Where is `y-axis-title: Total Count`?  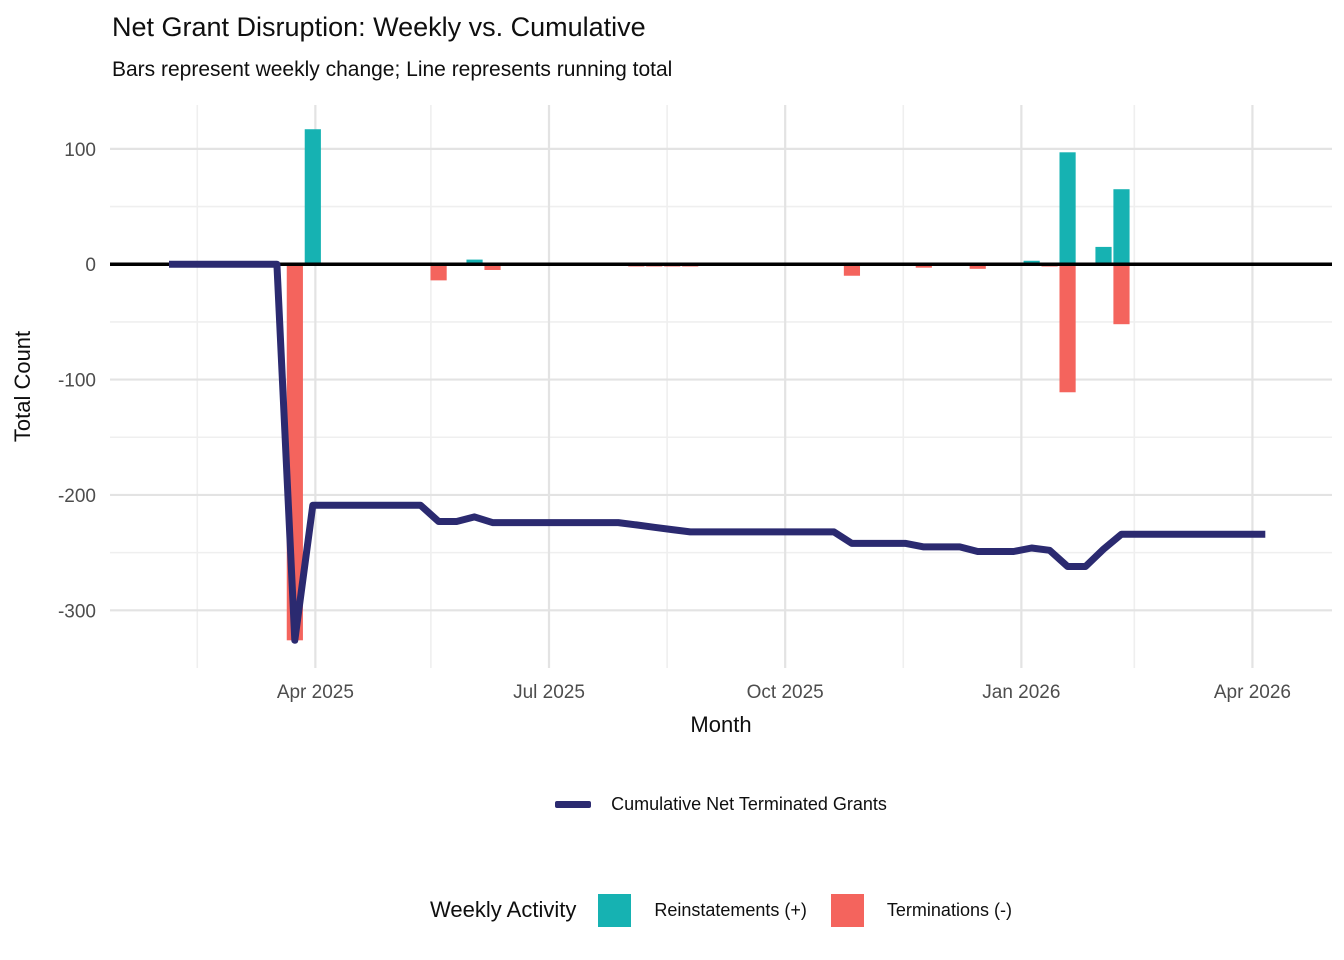 y-axis-title: Total Count is located at coordinates (22, 386).